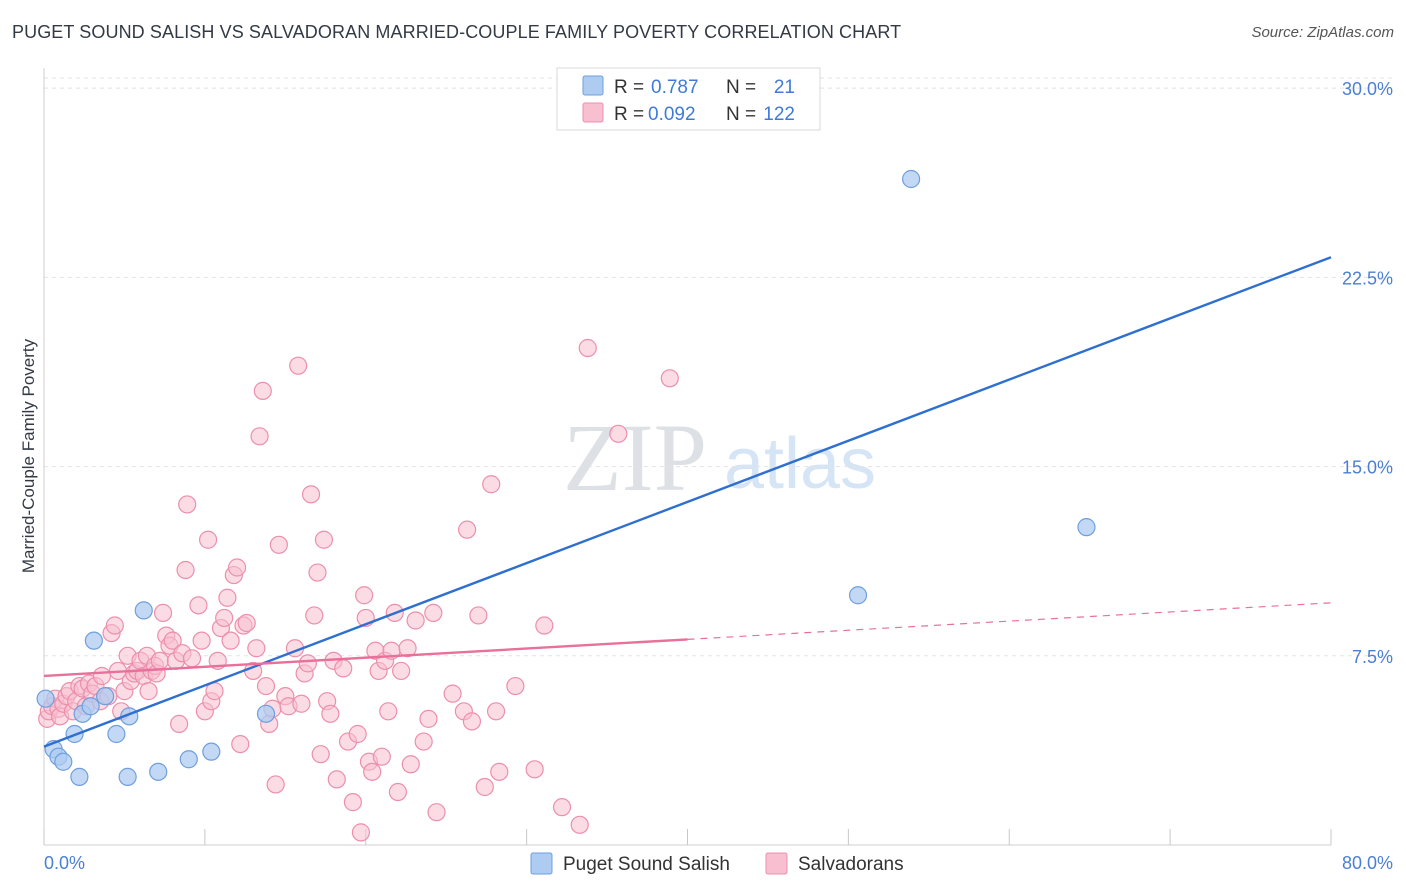 The height and width of the screenshot is (892, 1406). Describe the element at coordinates (593, 112) in the screenshot. I see `stats-legend-swatch-pink` at that location.